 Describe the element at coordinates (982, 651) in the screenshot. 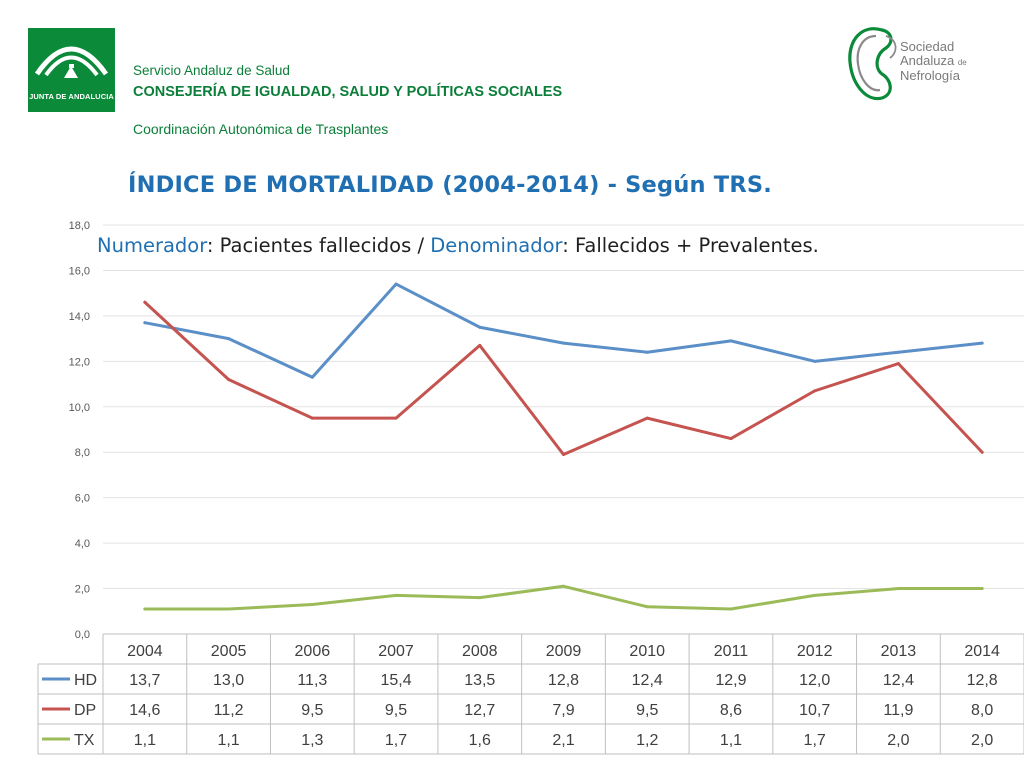

I see `x-tick-label: 2014` at that location.